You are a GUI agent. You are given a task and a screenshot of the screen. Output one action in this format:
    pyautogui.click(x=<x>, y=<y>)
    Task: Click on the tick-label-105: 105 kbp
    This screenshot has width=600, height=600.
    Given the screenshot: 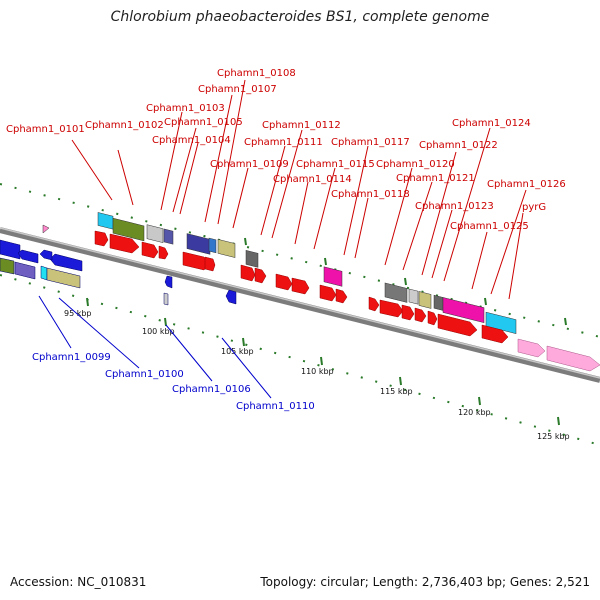 What is the action you would take?
    pyautogui.click(x=237, y=351)
    